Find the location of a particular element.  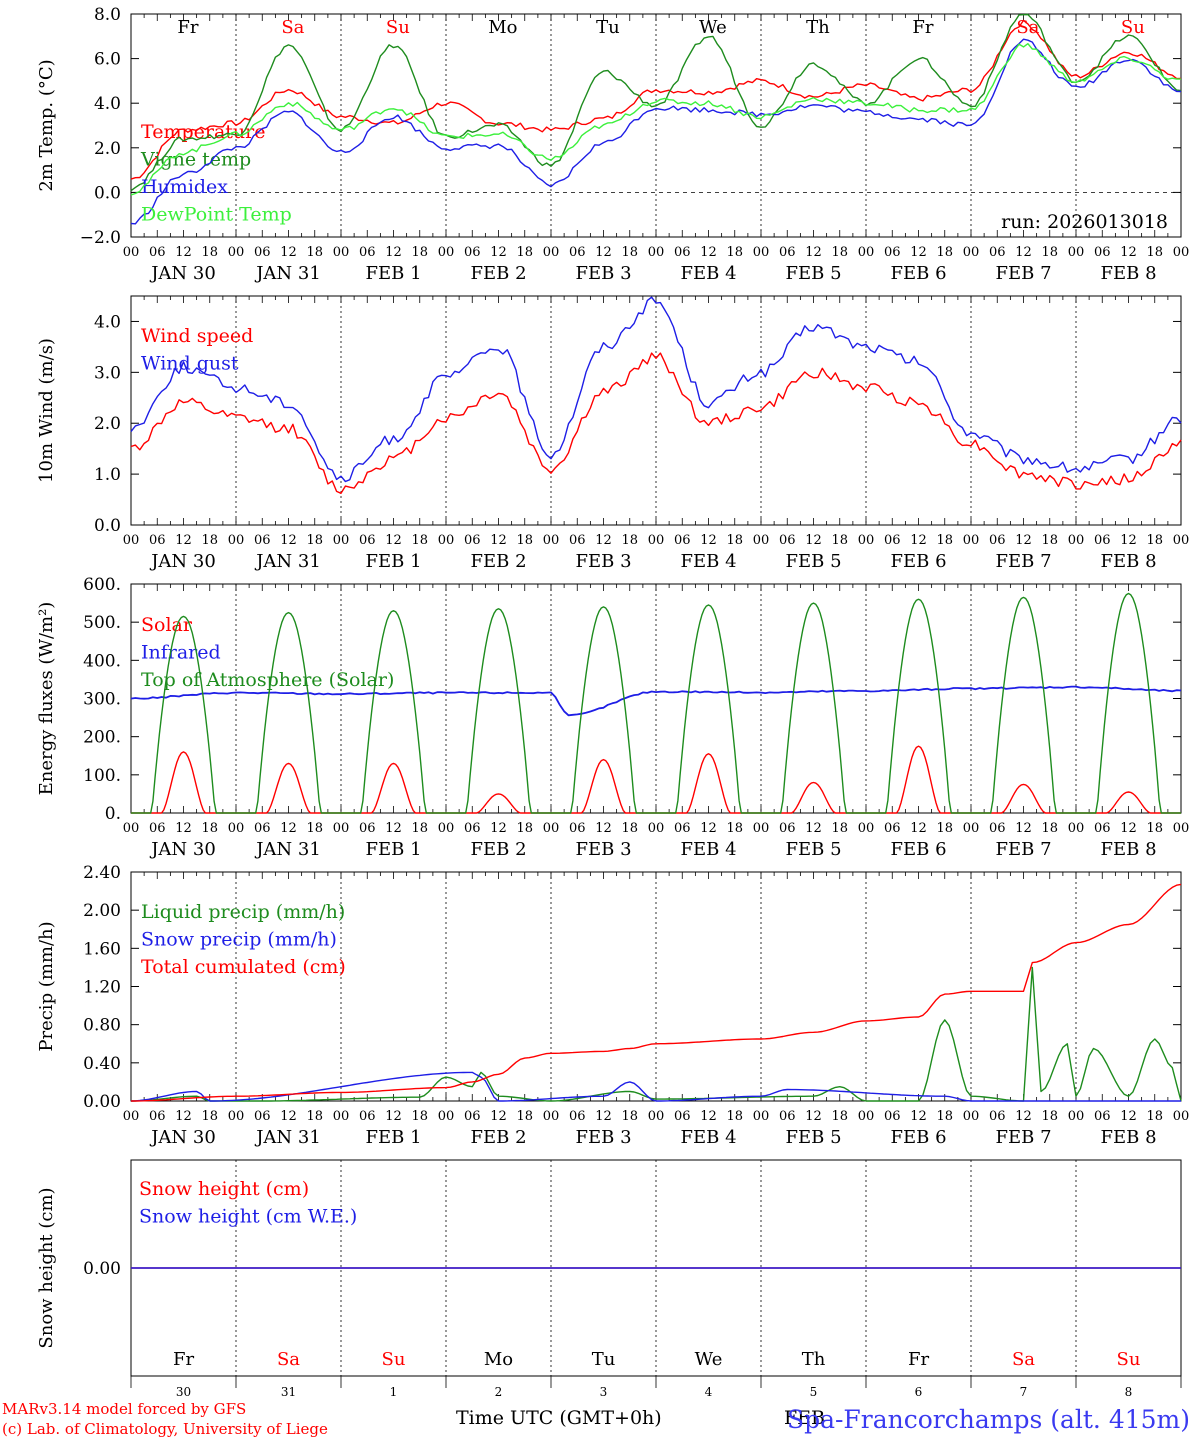

day-number-label: 30 is located at coordinates (183, 1392).